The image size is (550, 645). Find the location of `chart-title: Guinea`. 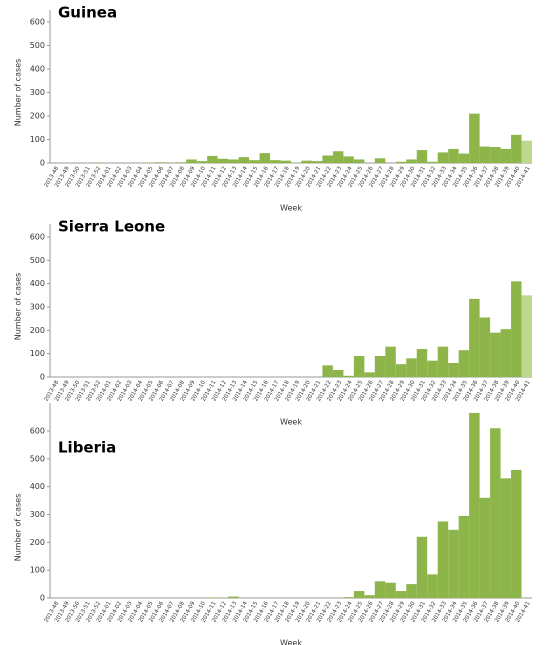

chart-title: Guinea is located at coordinates (87, 13).